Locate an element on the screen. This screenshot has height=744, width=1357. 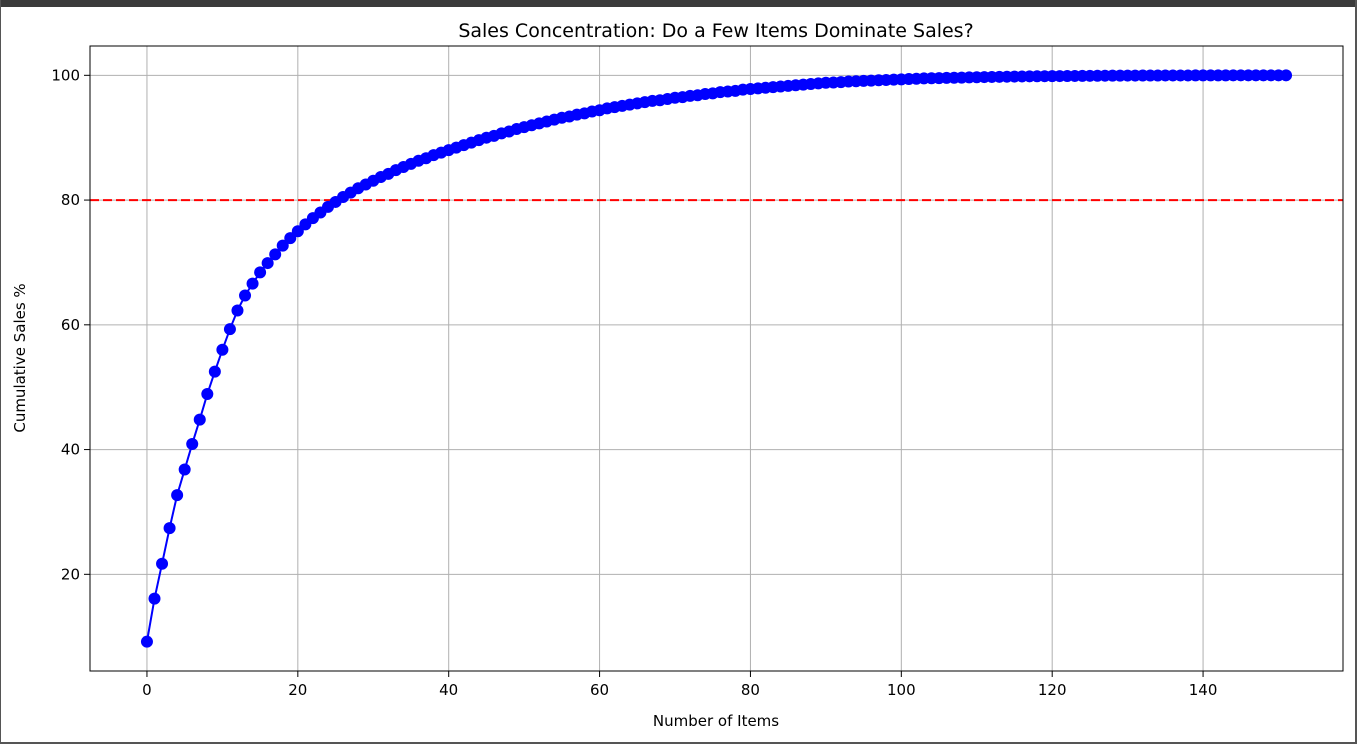
y-axis-label: Cumulative Sales % is located at coordinates (20, 357).